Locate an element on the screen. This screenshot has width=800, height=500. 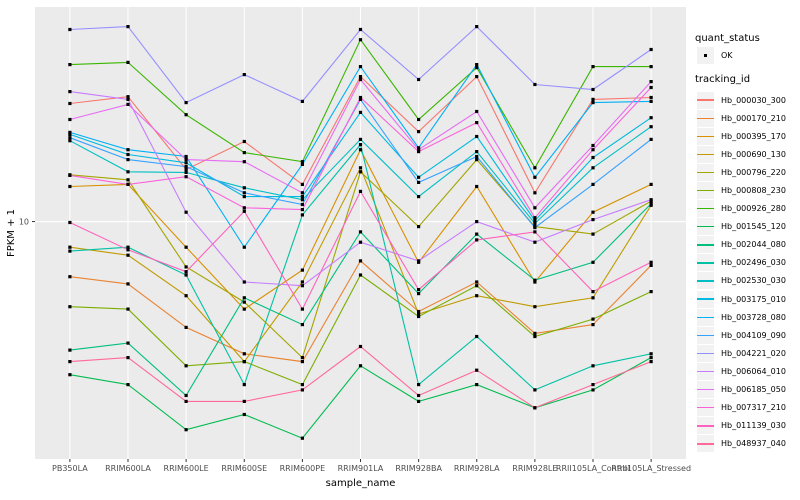
legend-label-tracking-id: Hb_004109_090 is located at coordinates (753, 335).